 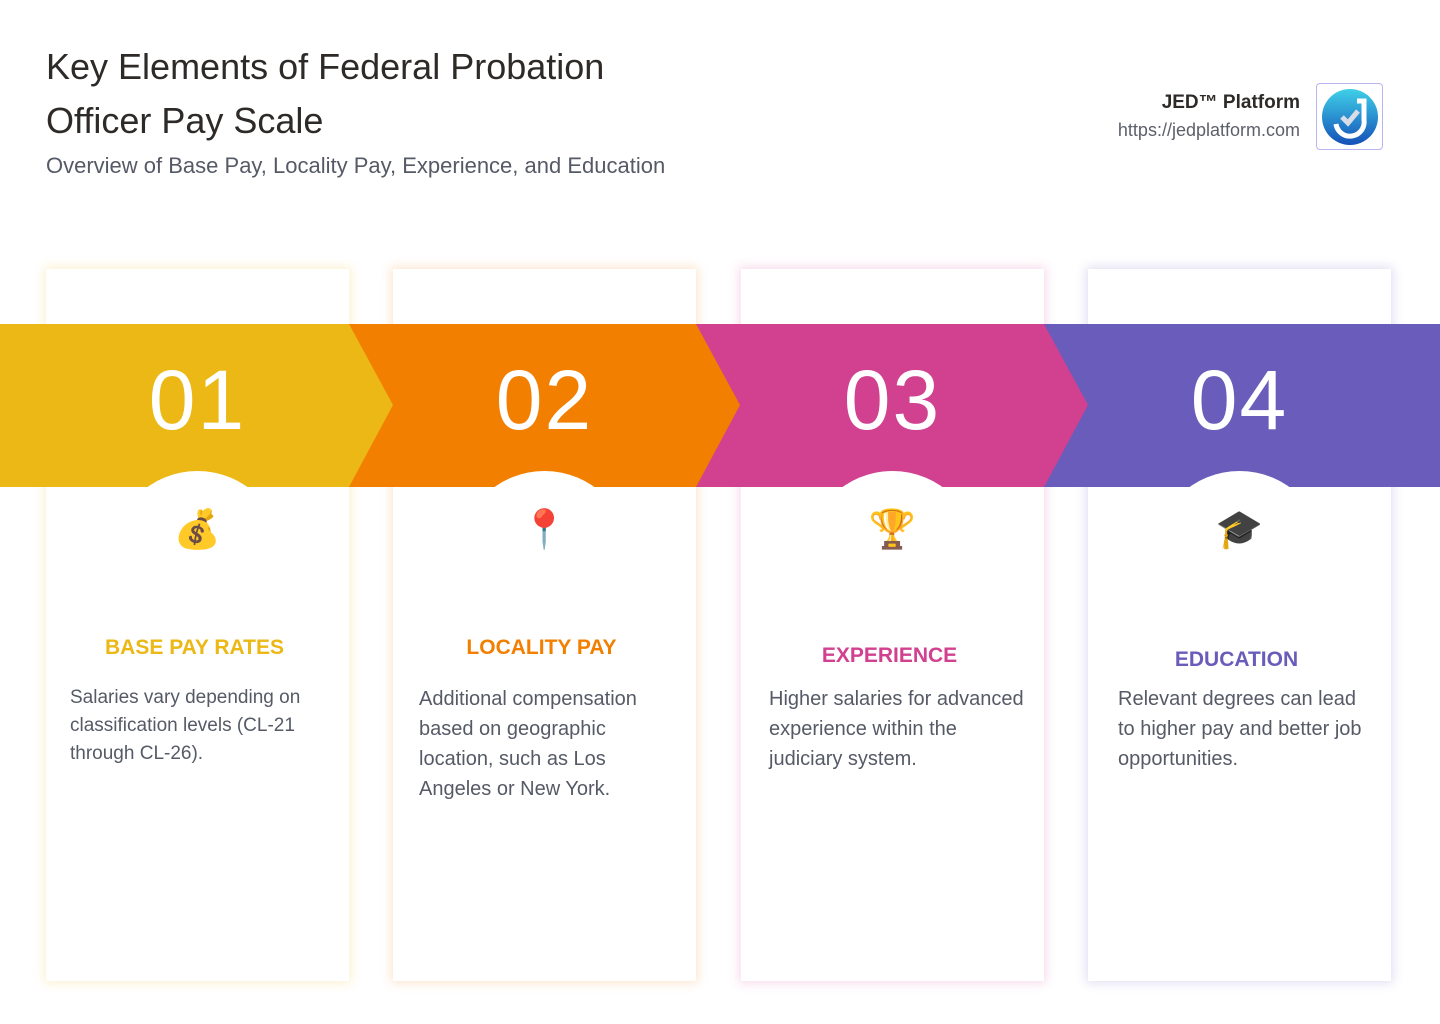 I want to click on brand-url: https://jedplatform.com, so click(x=1208, y=130).